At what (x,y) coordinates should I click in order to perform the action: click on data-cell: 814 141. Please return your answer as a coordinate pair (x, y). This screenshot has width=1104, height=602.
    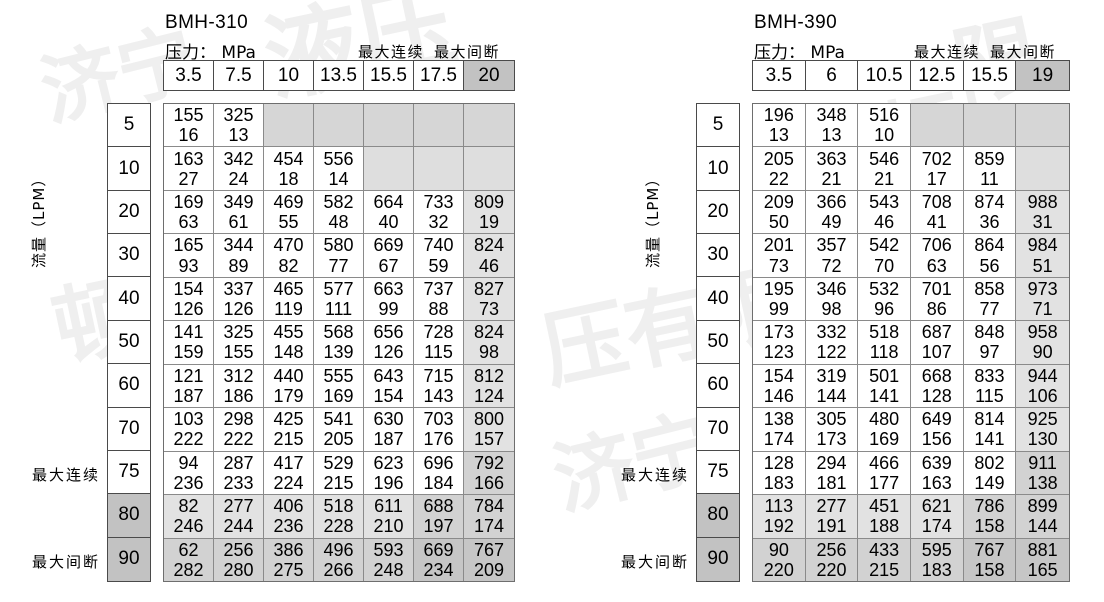
    Looking at the image, I should click on (990, 429).